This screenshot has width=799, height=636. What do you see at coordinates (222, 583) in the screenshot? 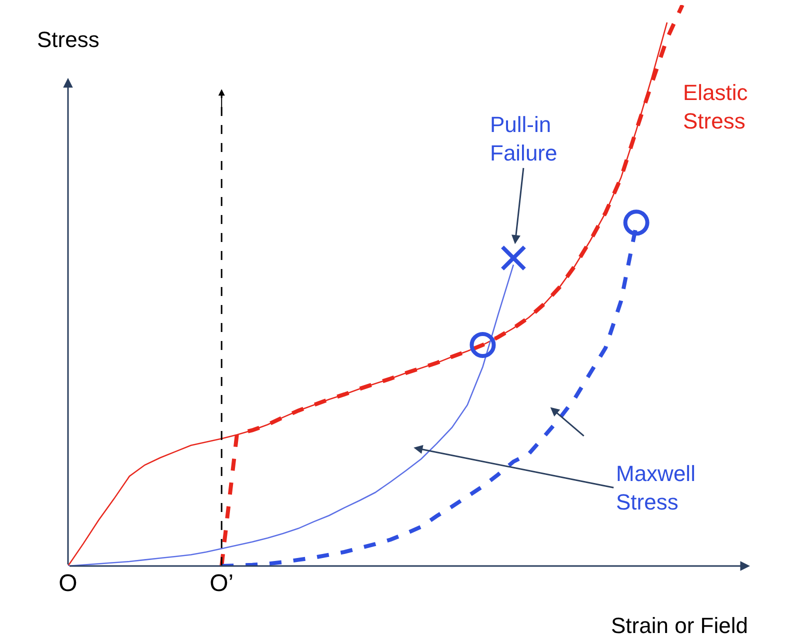
I see `x-tick-label: O’` at bounding box center [222, 583].